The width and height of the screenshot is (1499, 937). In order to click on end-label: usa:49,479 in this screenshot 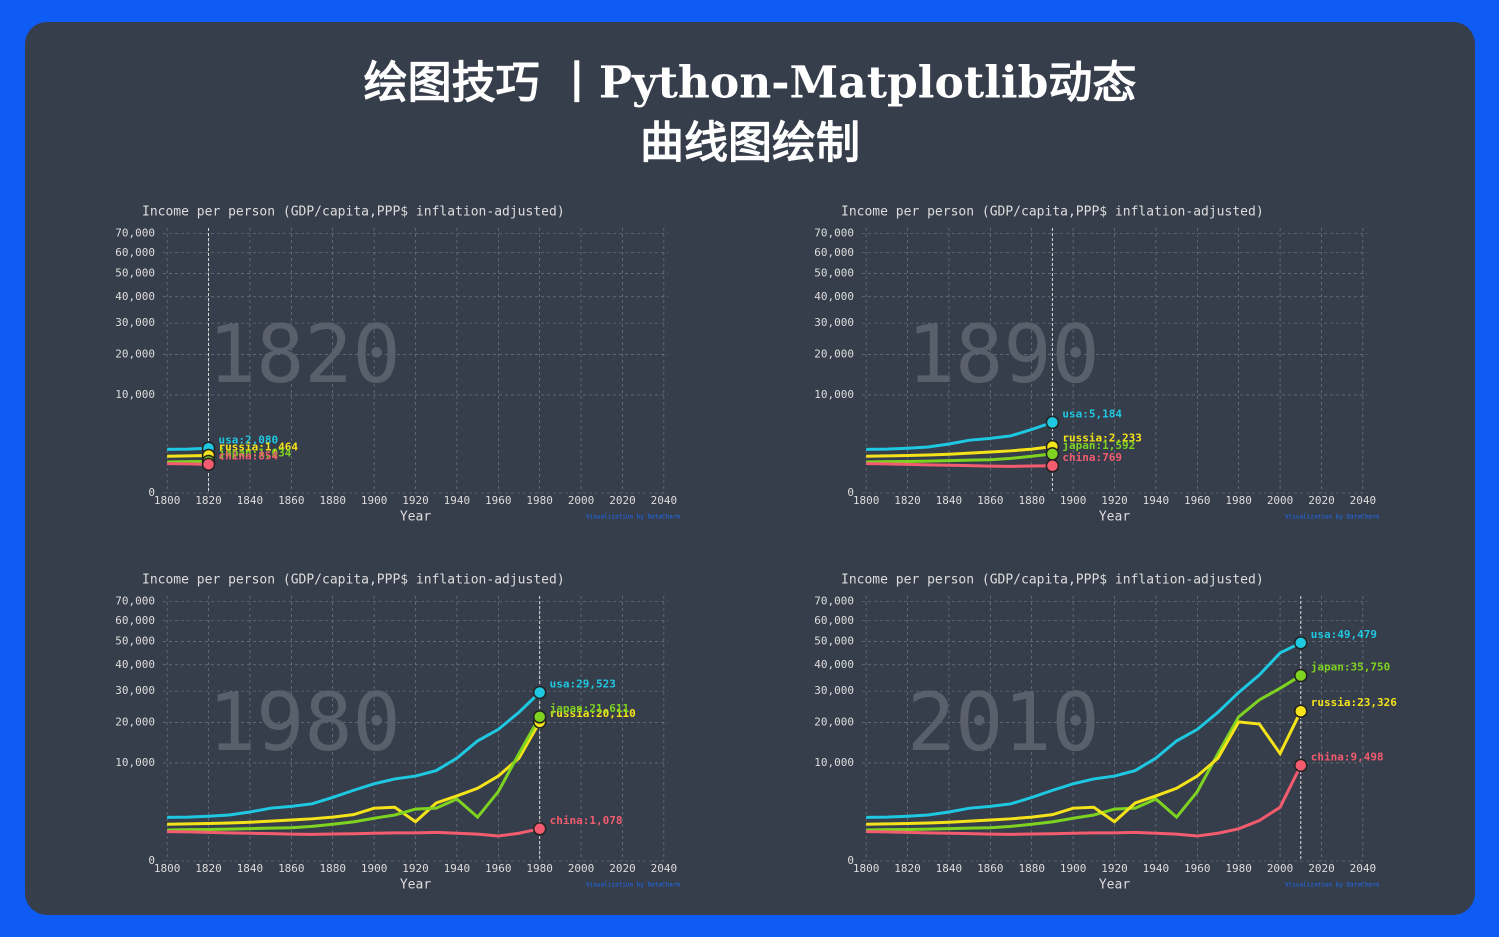, I will do `click(1344, 634)`.